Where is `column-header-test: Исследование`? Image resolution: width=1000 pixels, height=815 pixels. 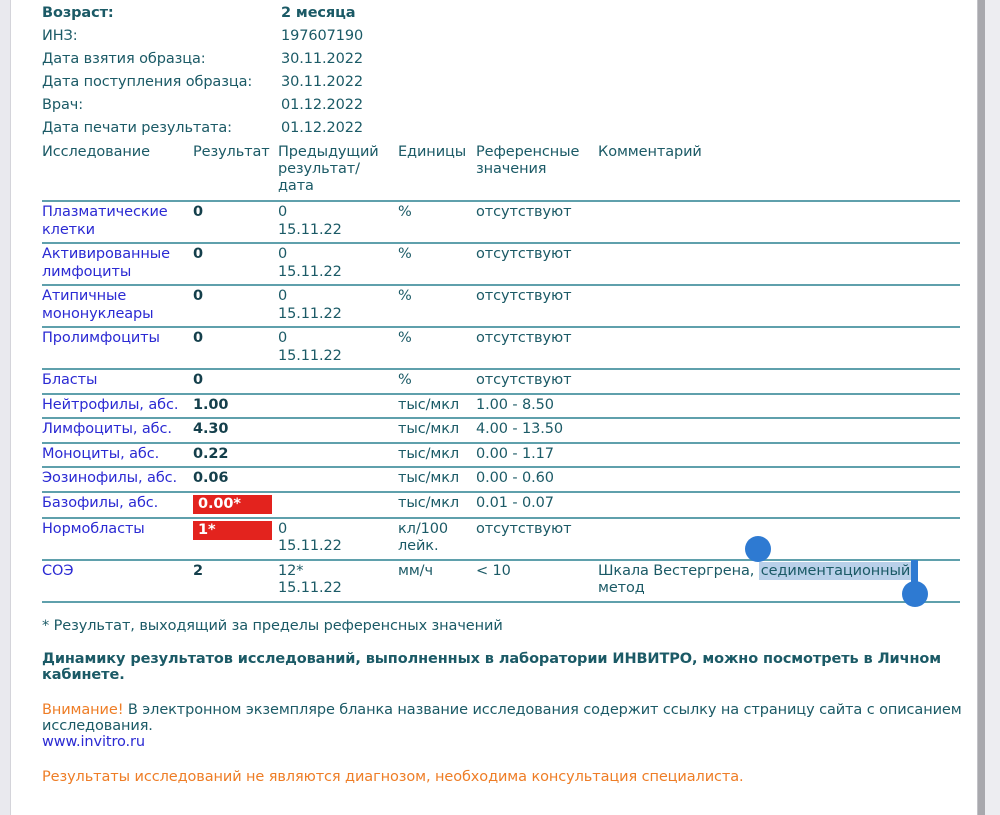 column-header-test: Исследование is located at coordinates (96, 152).